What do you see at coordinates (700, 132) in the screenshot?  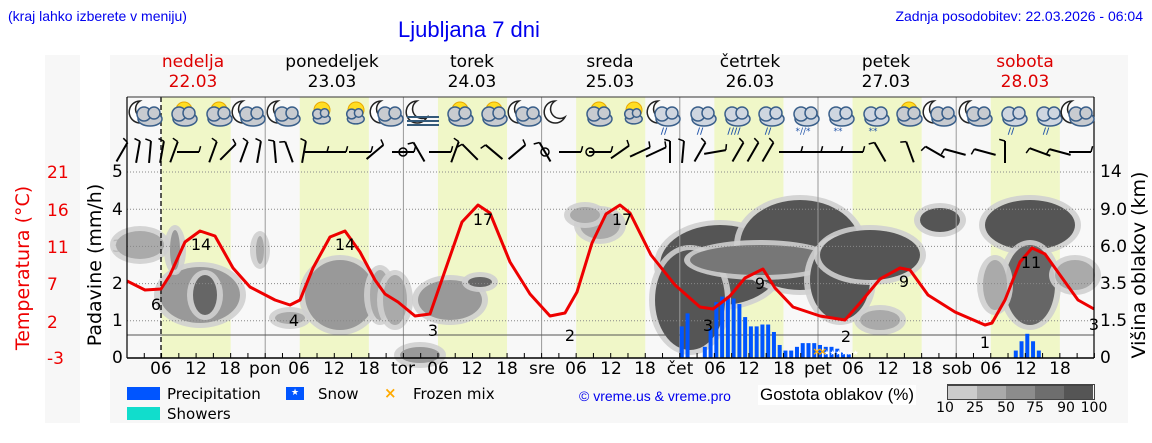 I see `rain-icon: //` at bounding box center [700, 132].